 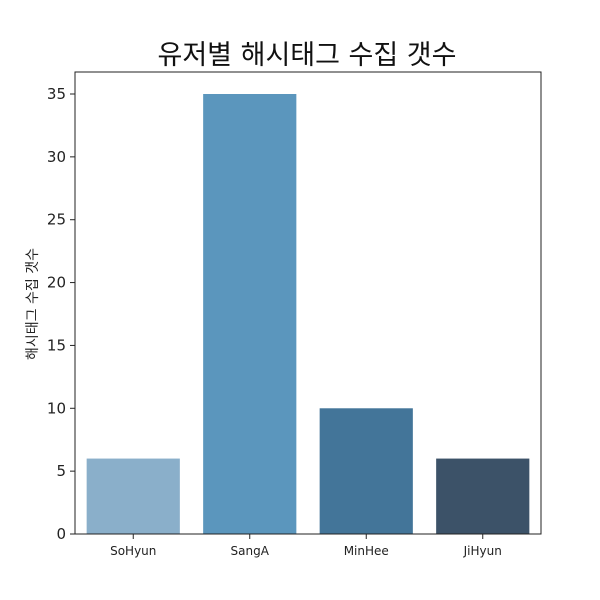 What do you see at coordinates (56, 220) in the screenshot?
I see `y-tick-label: 25` at bounding box center [56, 220].